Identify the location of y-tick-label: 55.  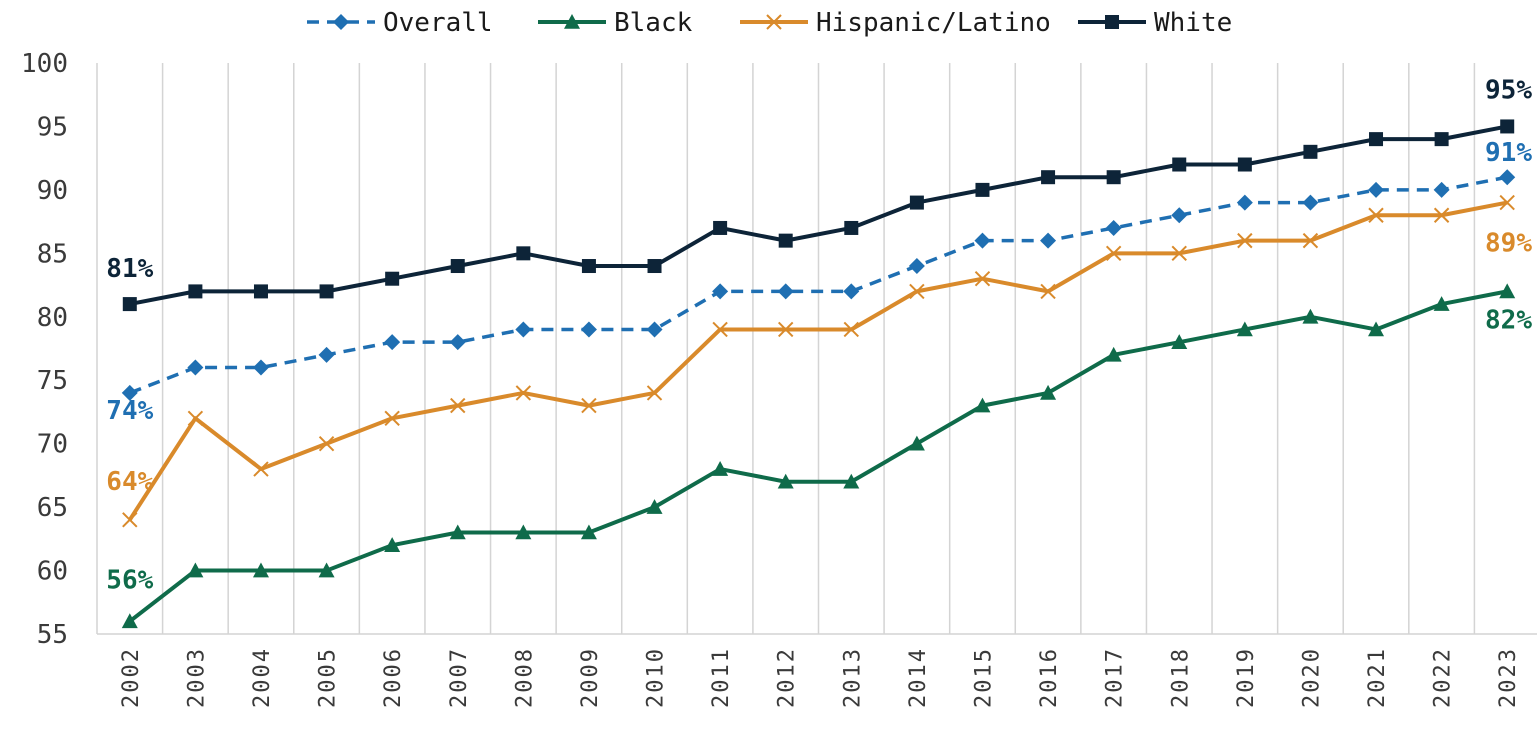
(52, 635).